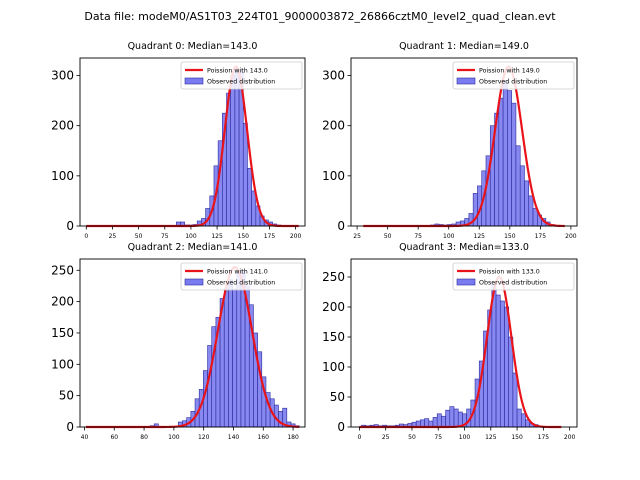  What do you see at coordinates (85, 437) in the screenshot?
I see `x-tick-label: 40` at bounding box center [85, 437].